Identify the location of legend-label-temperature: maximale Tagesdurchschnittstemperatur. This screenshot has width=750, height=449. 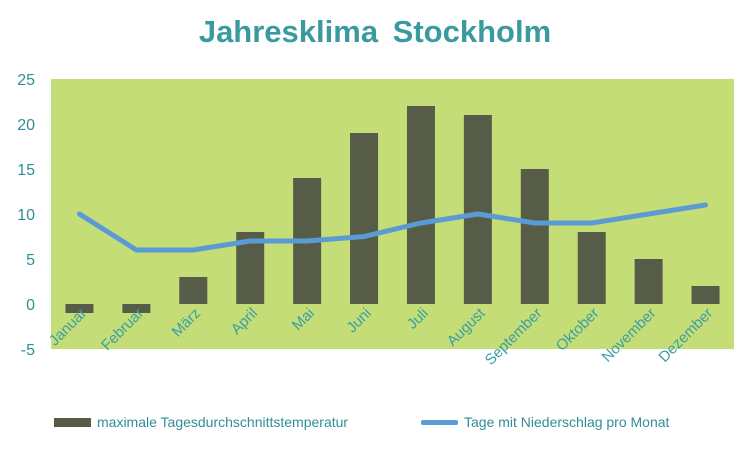
(223, 422).